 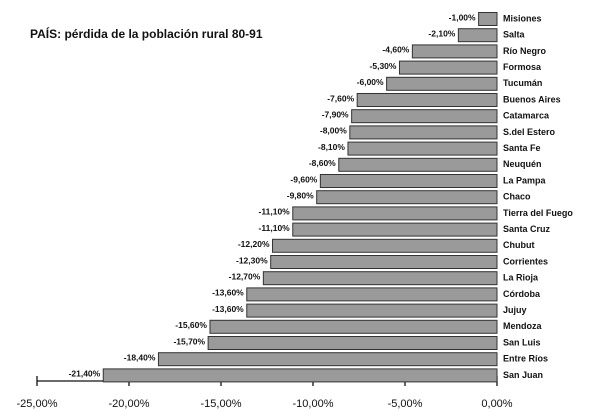 I want to click on value-label: -9,60%, so click(x=303, y=179).